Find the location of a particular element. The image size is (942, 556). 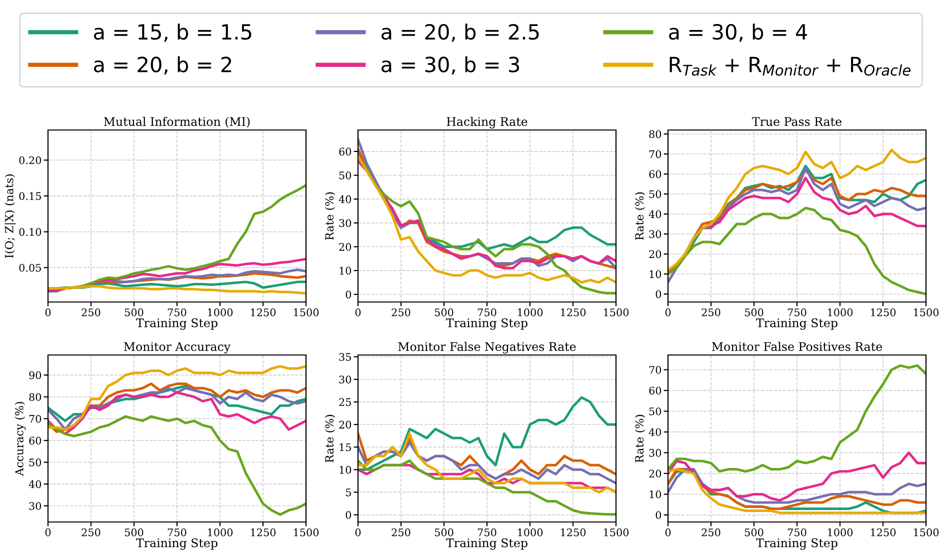

y-tick-label: 15 is located at coordinates (345, 447).